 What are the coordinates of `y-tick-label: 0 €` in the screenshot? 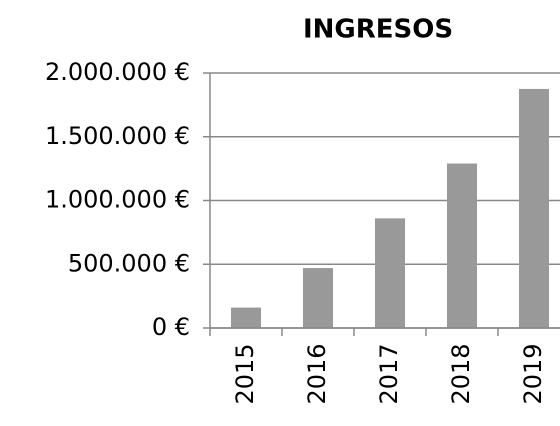 It's located at (171, 327).